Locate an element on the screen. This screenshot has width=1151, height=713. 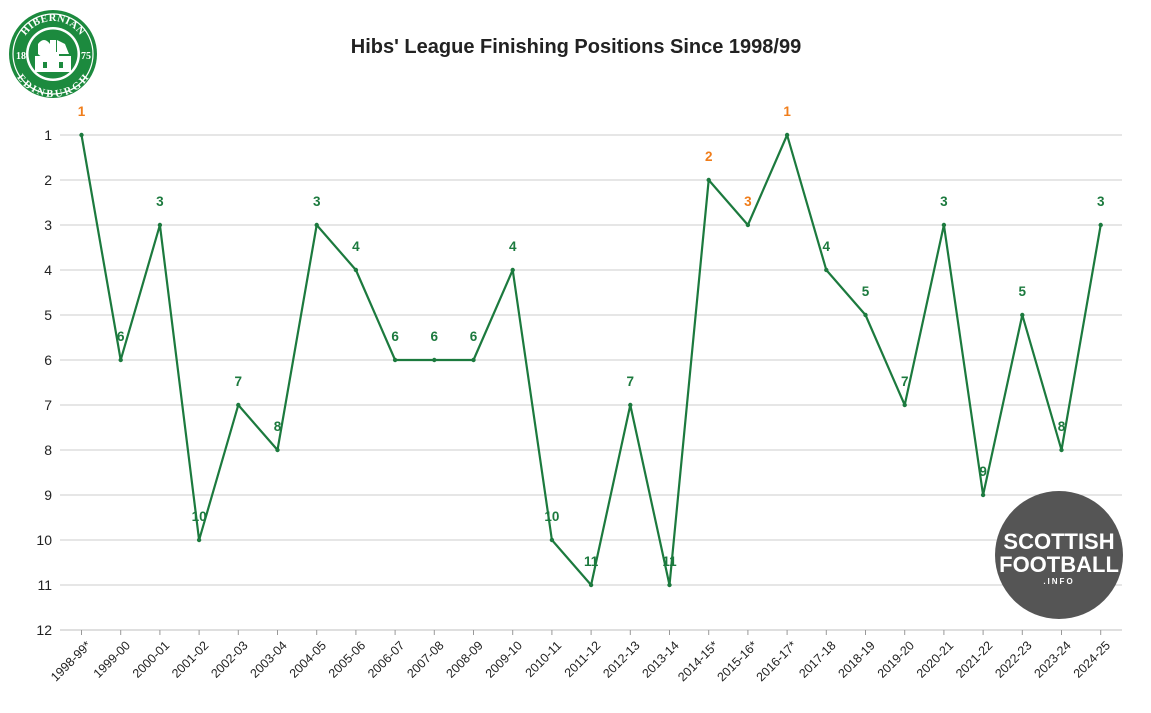
x-tick-label: 2009-10 is located at coordinates (504, 659).